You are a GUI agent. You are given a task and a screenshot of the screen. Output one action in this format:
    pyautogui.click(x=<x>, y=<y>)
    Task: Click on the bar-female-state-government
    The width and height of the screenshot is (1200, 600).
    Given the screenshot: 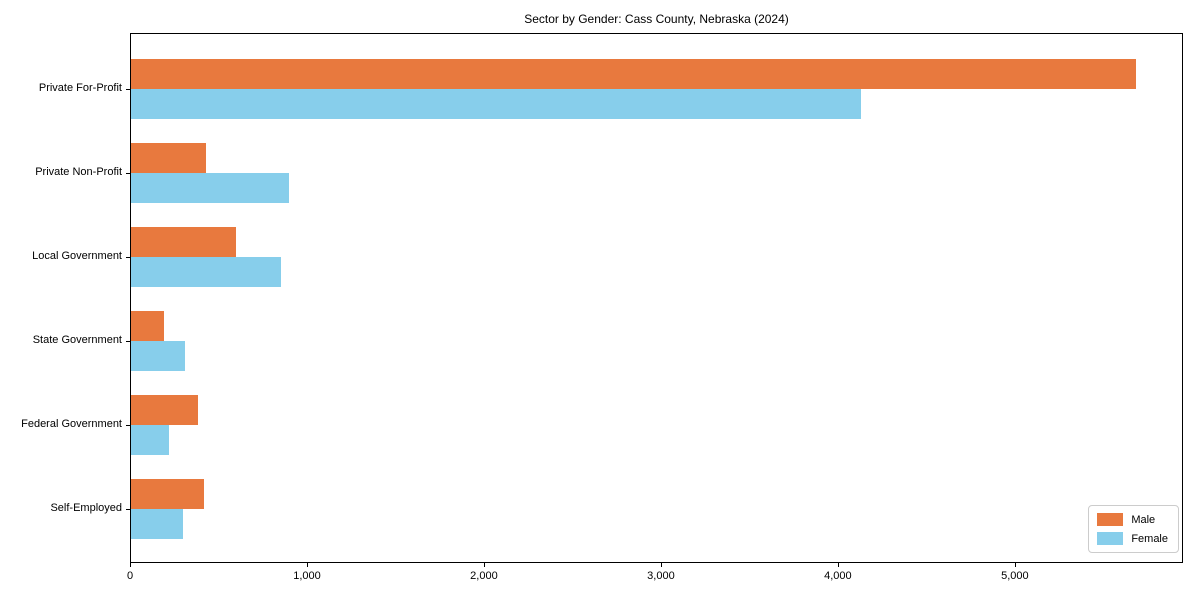 What is the action you would take?
    pyautogui.click(x=158, y=356)
    